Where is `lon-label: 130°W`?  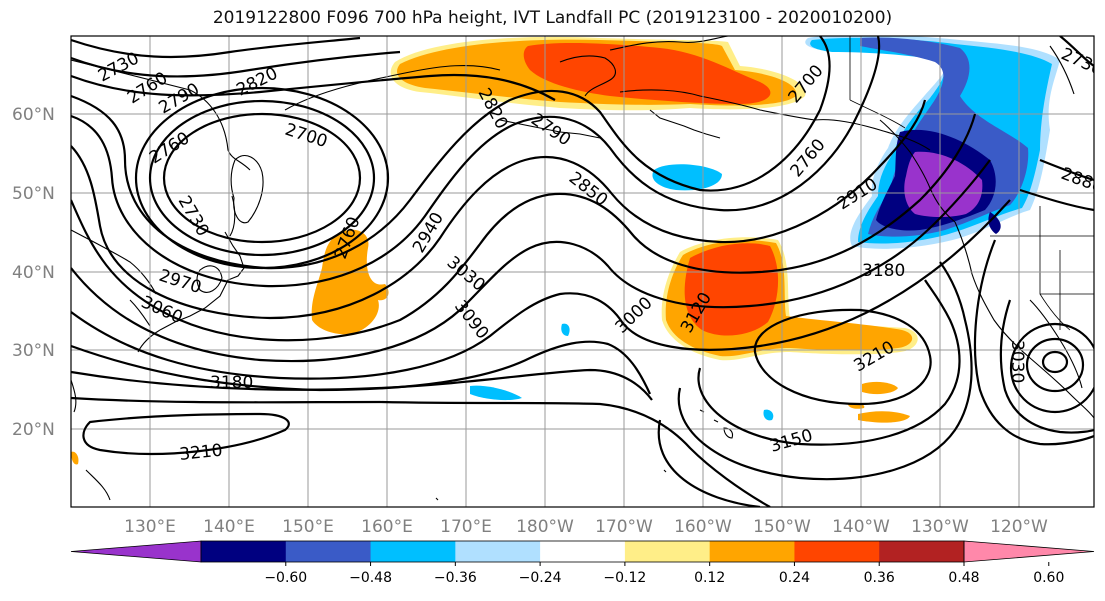 lon-label: 130°W is located at coordinates (940, 527).